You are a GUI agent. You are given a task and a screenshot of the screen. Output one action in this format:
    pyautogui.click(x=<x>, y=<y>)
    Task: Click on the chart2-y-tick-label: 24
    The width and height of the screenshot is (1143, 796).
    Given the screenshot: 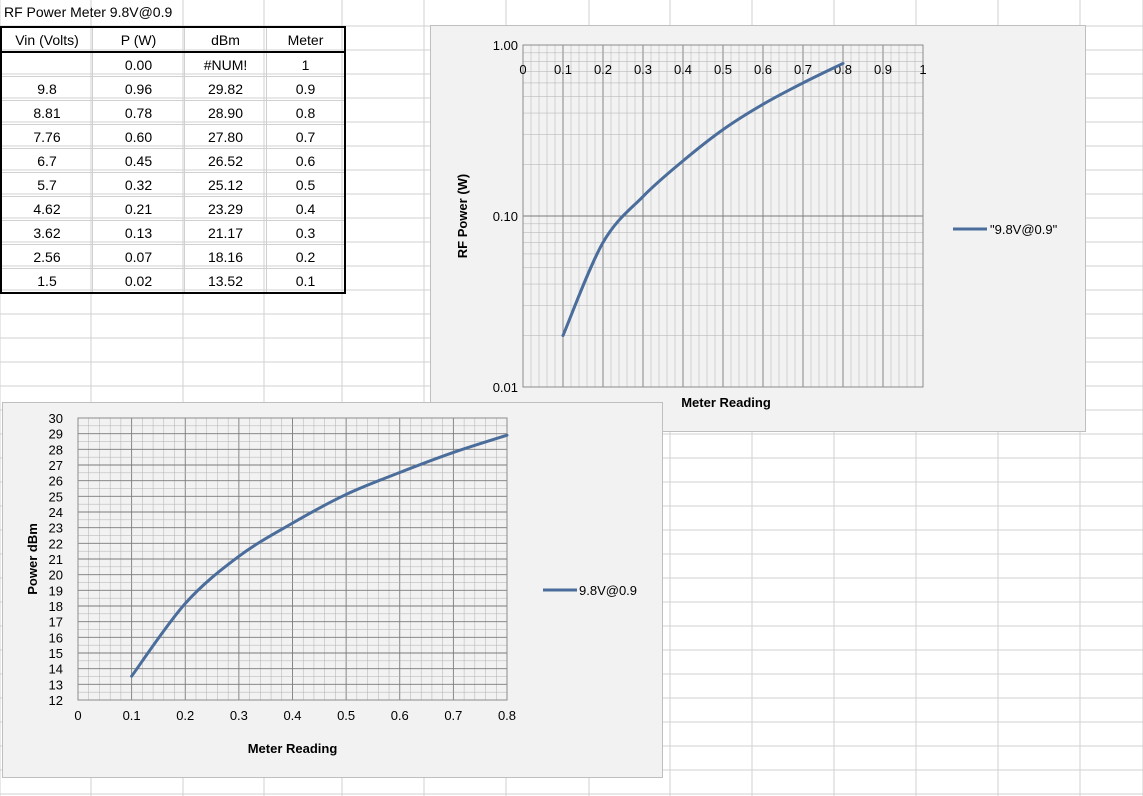 What is the action you would take?
    pyautogui.click(x=56, y=512)
    